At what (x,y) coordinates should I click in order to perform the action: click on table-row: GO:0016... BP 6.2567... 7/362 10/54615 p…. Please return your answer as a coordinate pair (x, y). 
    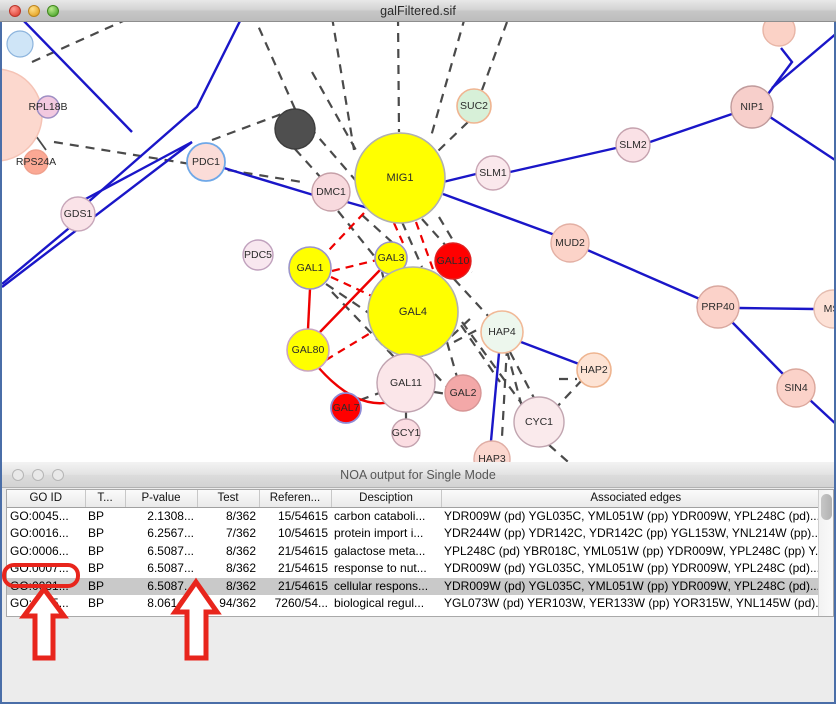
    Looking at the image, I should click on (412, 534).